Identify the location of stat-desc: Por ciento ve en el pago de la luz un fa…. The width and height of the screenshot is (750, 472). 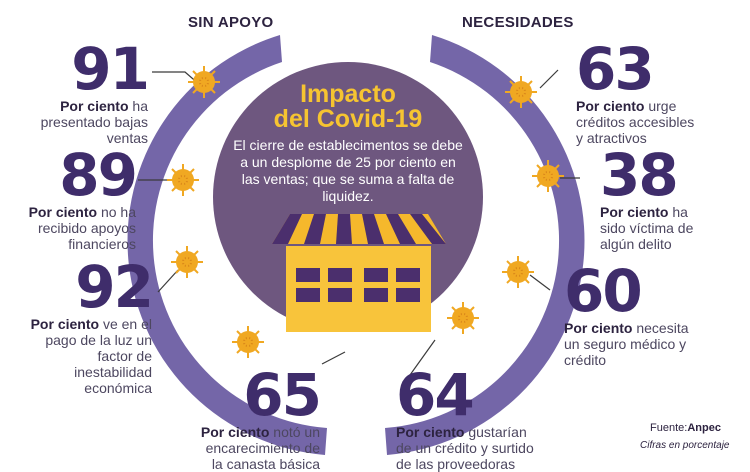
(91, 356).